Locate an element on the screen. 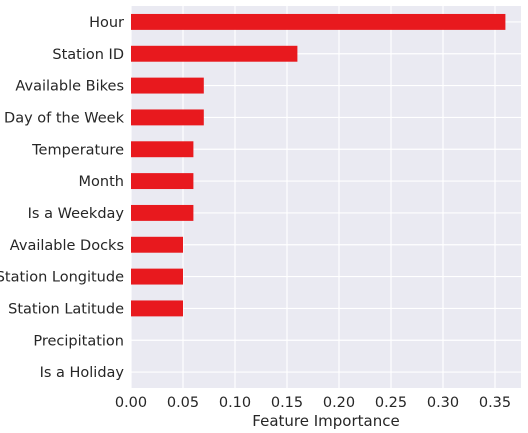 This screenshot has width=528, height=433. x-tick-label: 0.20 is located at coordinates (339, 403).